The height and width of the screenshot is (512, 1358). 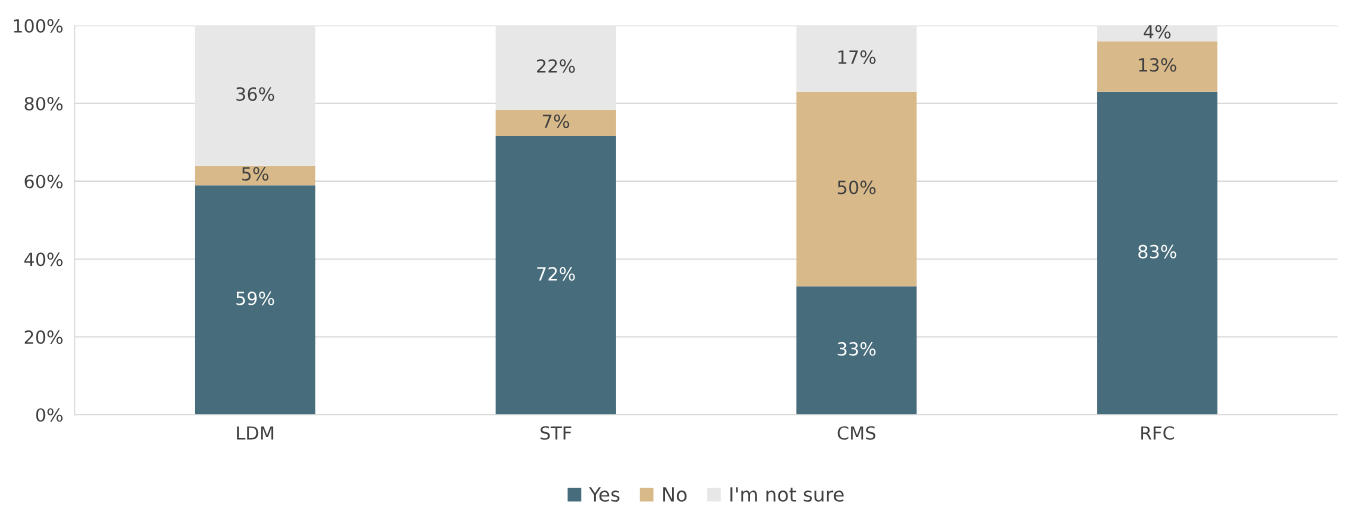 What do you see at coordinates (43, 181) in the screenshot?
I see `y-tick-label: 60%` at bounding box center [43, 181].